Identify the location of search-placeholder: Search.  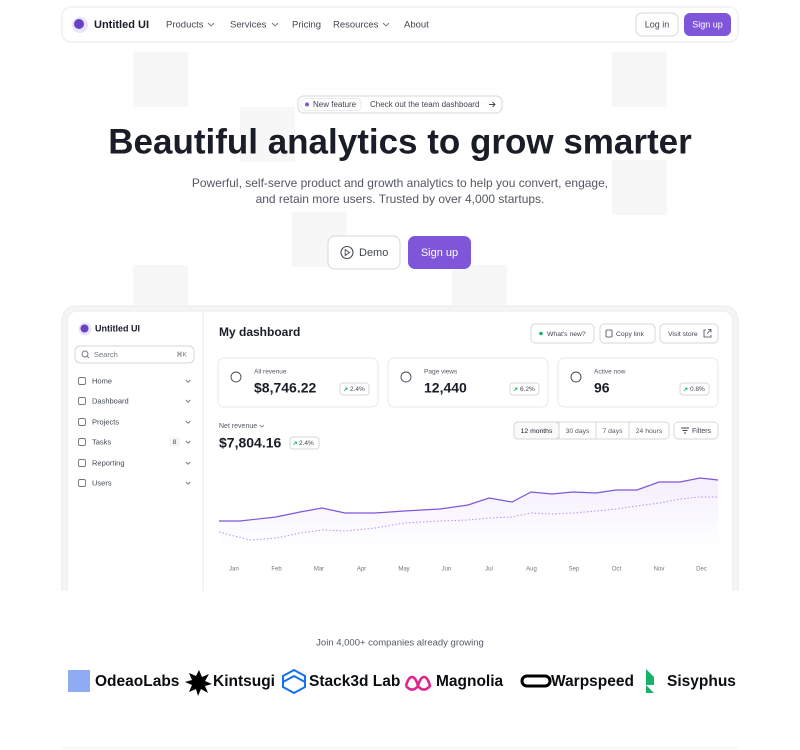
(106, 354).